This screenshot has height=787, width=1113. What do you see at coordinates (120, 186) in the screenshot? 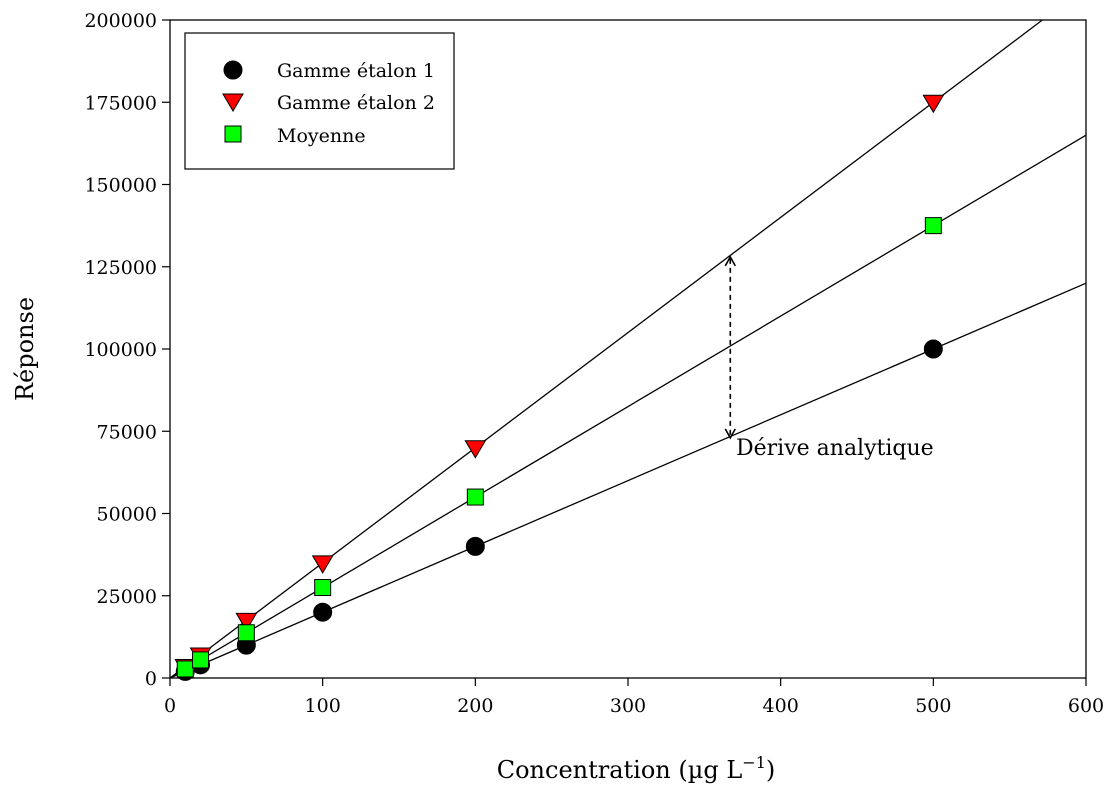
I see `y-tick-label: 150000` at bounding box center [120, 186].